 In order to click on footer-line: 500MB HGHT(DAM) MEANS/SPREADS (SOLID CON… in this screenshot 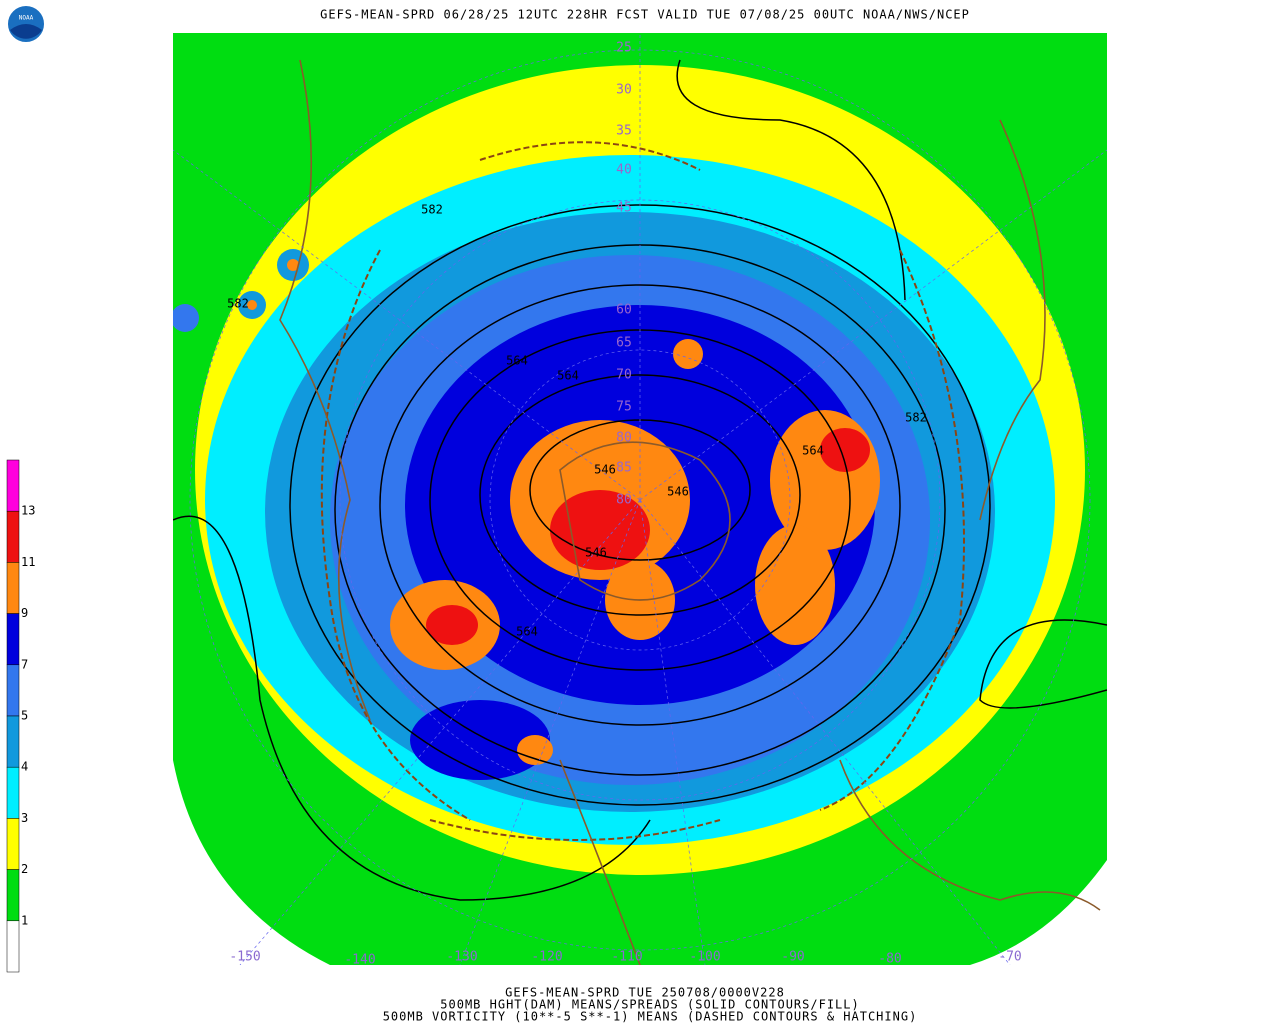, I will do `click(649, 1005)`.